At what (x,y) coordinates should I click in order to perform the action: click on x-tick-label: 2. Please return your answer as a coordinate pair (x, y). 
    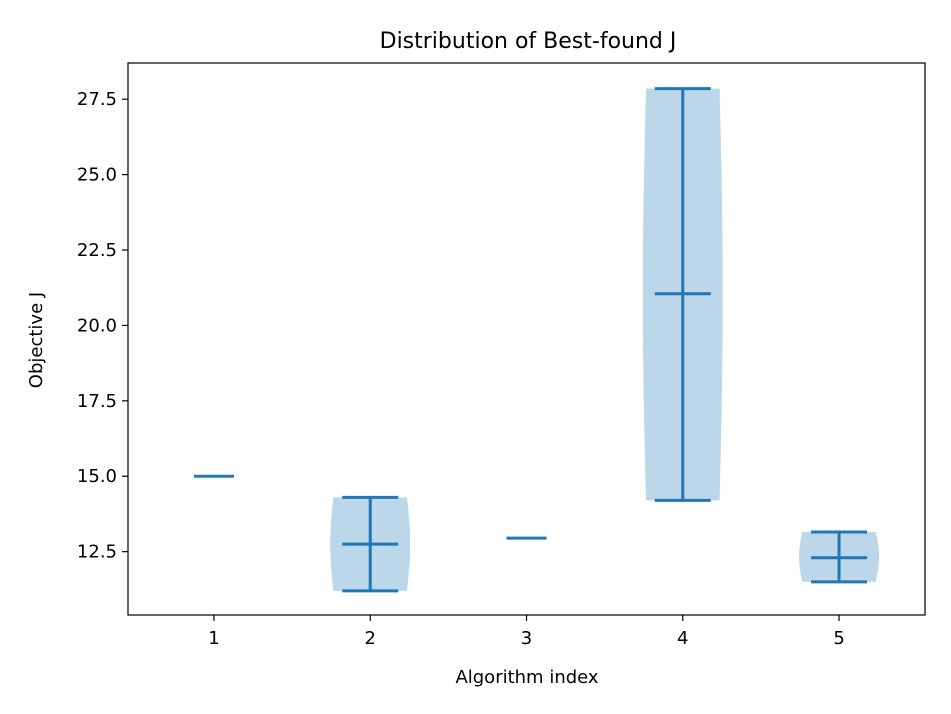
    Looking at the image, I should click on (369, 638).